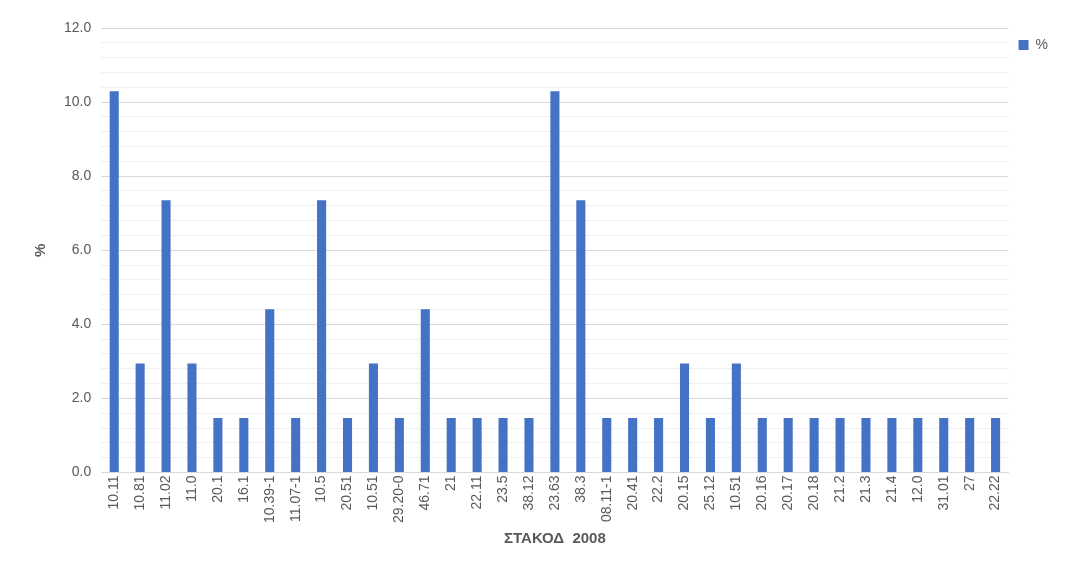 The height and width of the screenshot is (572, 1078). I want to click on x-tick-label: 20.41, so click(631, 493).